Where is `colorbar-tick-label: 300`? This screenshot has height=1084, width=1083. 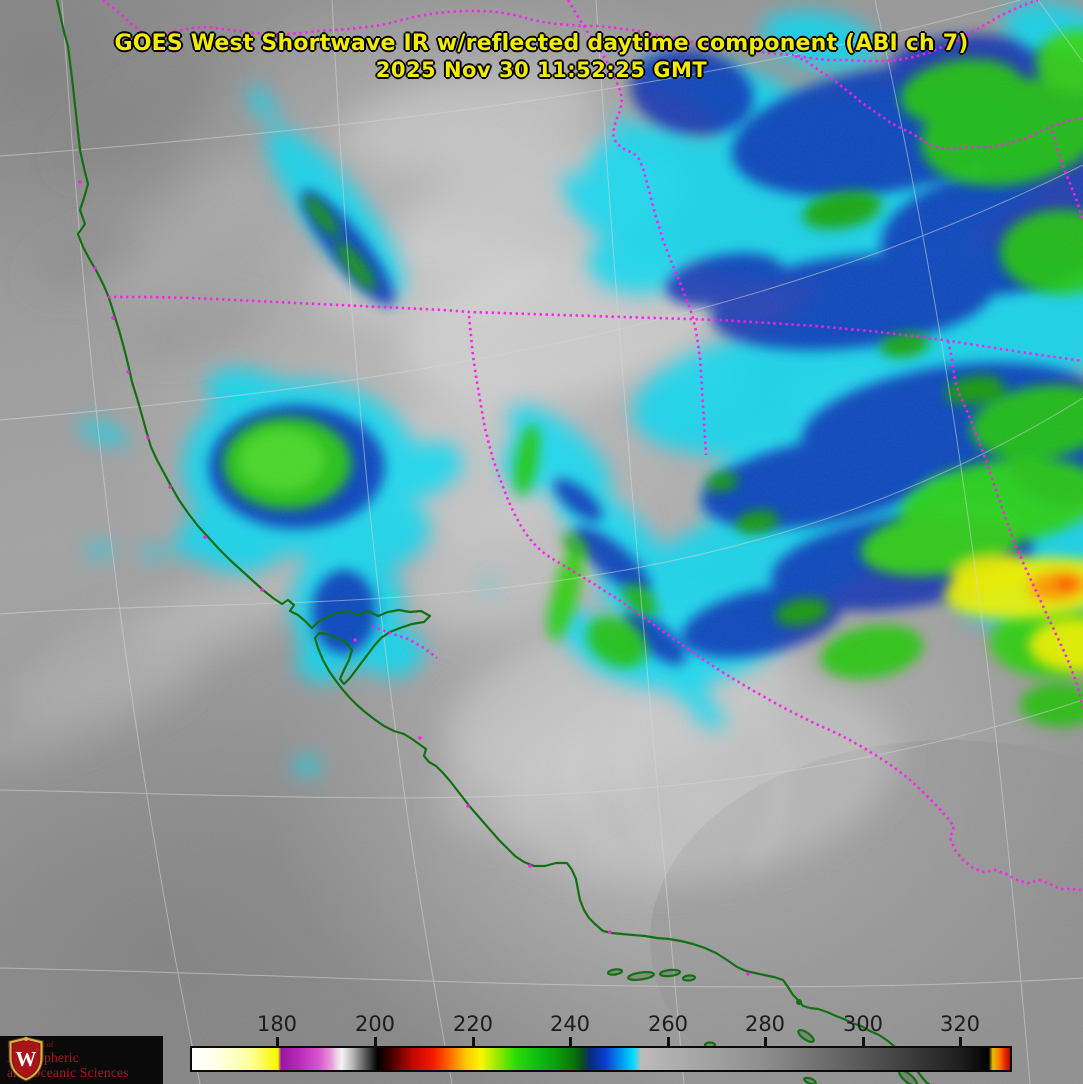 colorbar-tick-label: 300 is located at coordinates (863, 1024).